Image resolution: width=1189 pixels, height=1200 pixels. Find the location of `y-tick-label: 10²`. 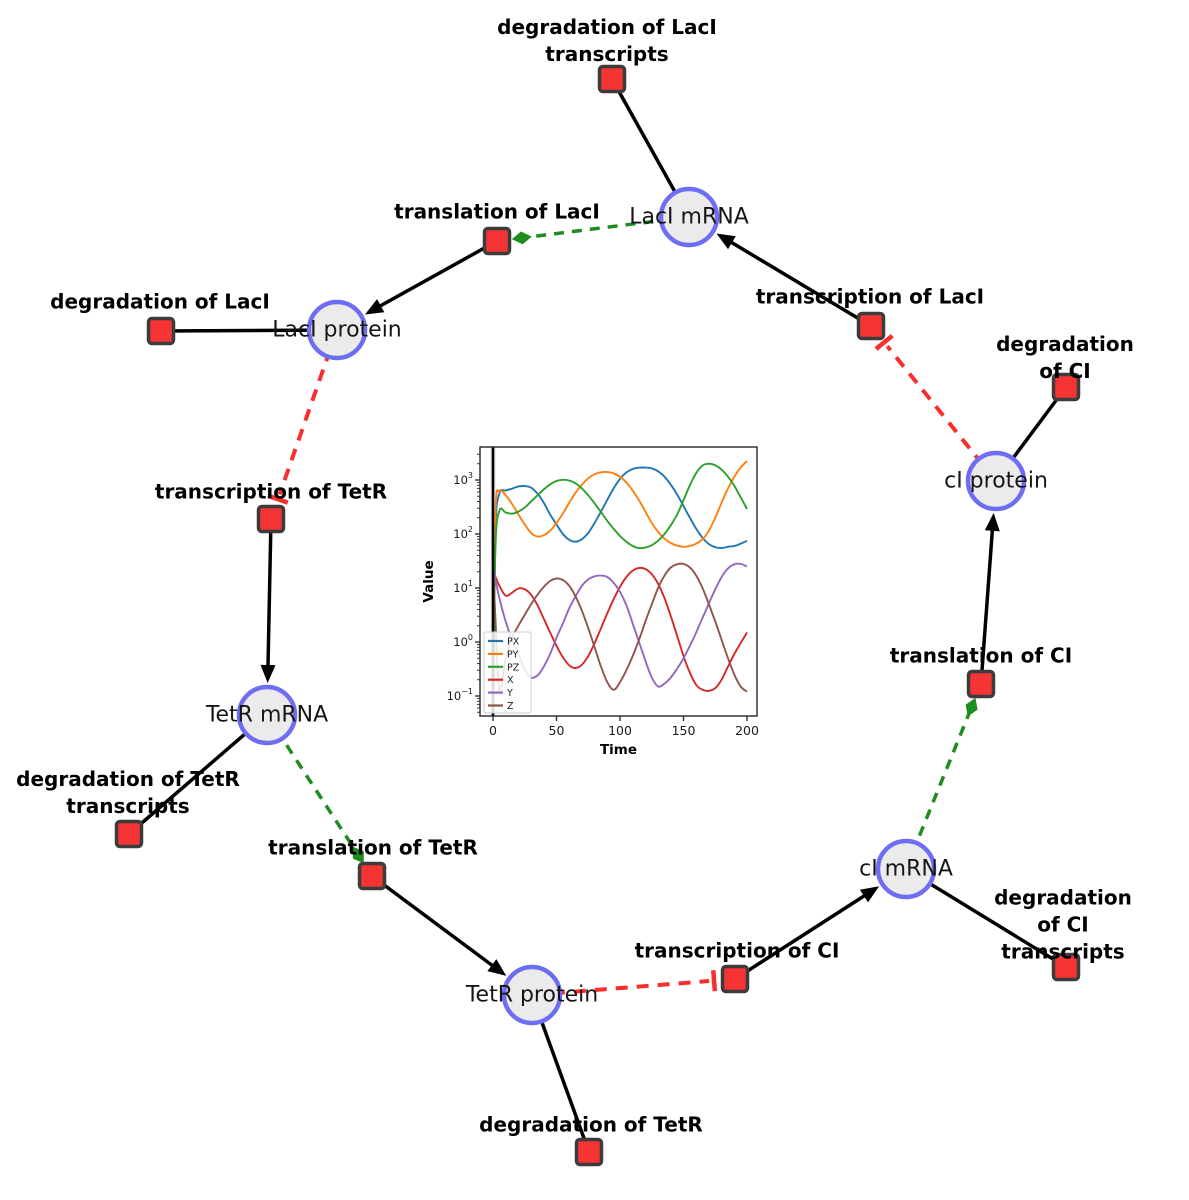

y-tick-label: 10² is located at coordinates (463, 533).